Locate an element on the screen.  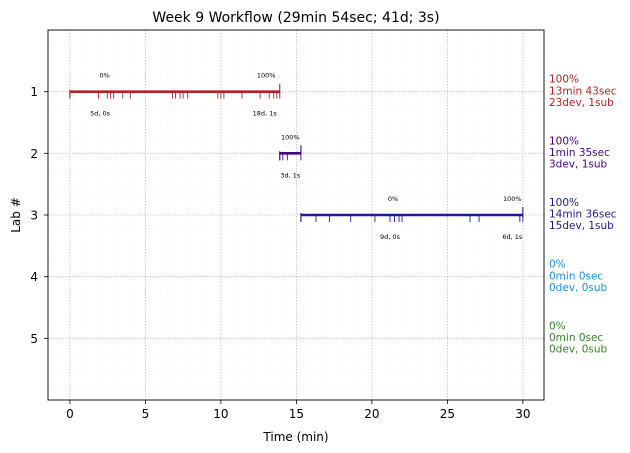
x-tick-label: 0 is located at coordinates (70, 414).